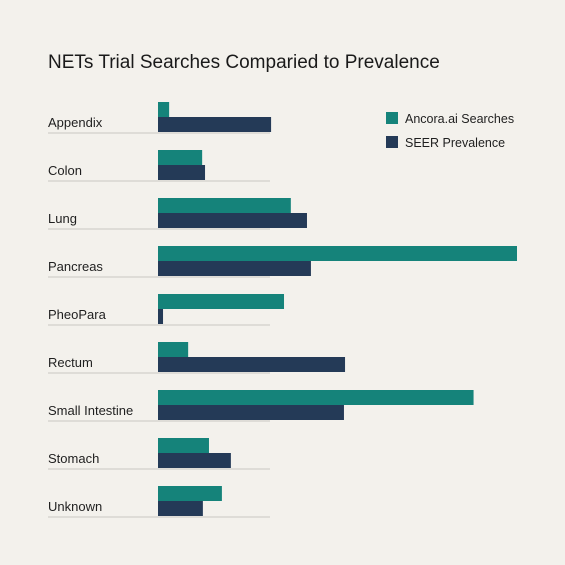 This screenshot has width=565, height=565. I want to click on bar-small-intestine-prevalence, so click(251, 412).